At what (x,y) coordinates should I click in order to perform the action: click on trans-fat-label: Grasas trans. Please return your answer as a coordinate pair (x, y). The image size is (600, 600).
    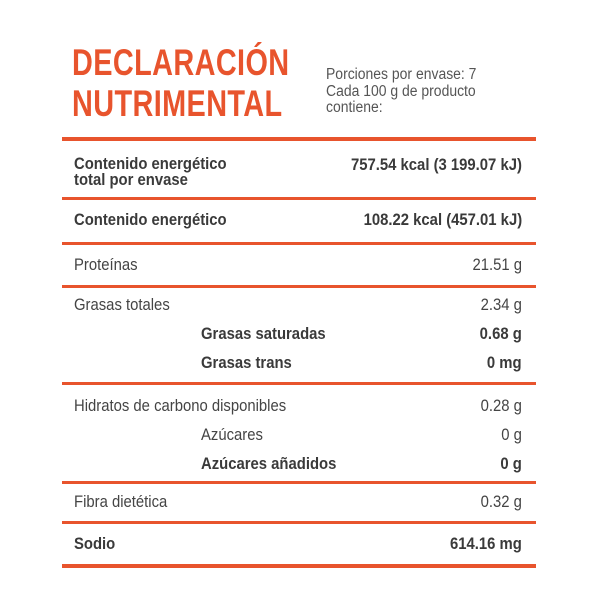
    Looking at the image, I should click on (246, 363).